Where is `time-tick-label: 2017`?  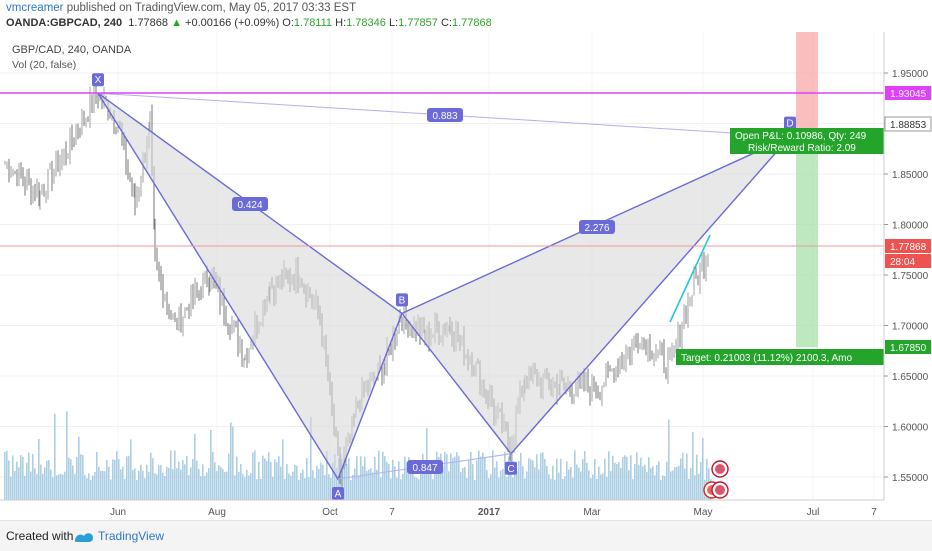 time-tick-label: 2017 is located at coordinates (489, 512).